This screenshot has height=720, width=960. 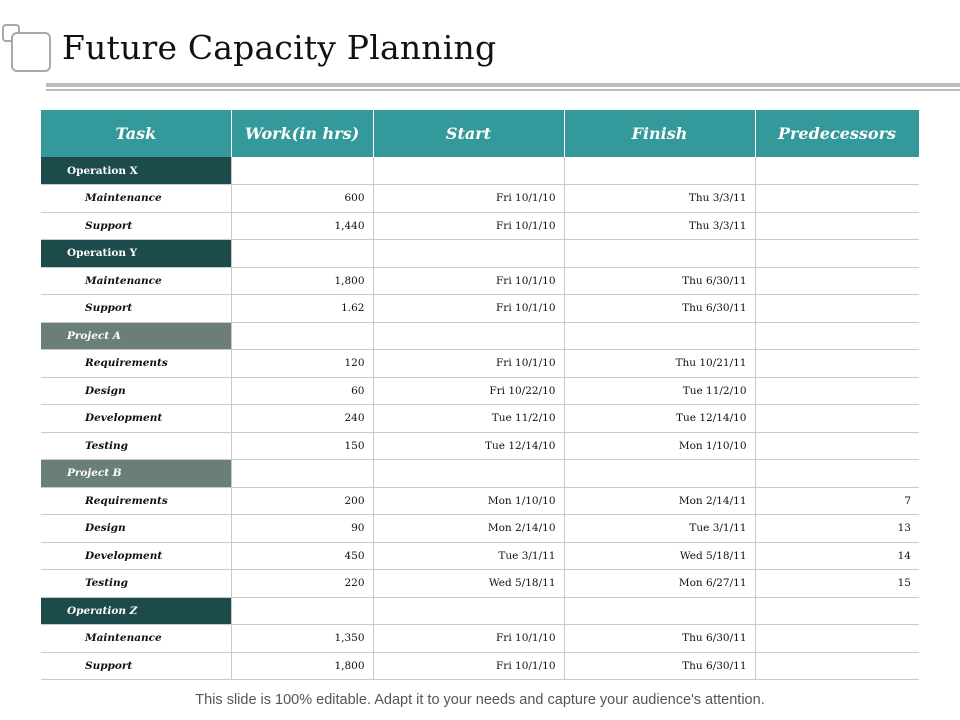 I want to click on finish-date-cell: Thu 3/3/11, so click(x=660, y=226).